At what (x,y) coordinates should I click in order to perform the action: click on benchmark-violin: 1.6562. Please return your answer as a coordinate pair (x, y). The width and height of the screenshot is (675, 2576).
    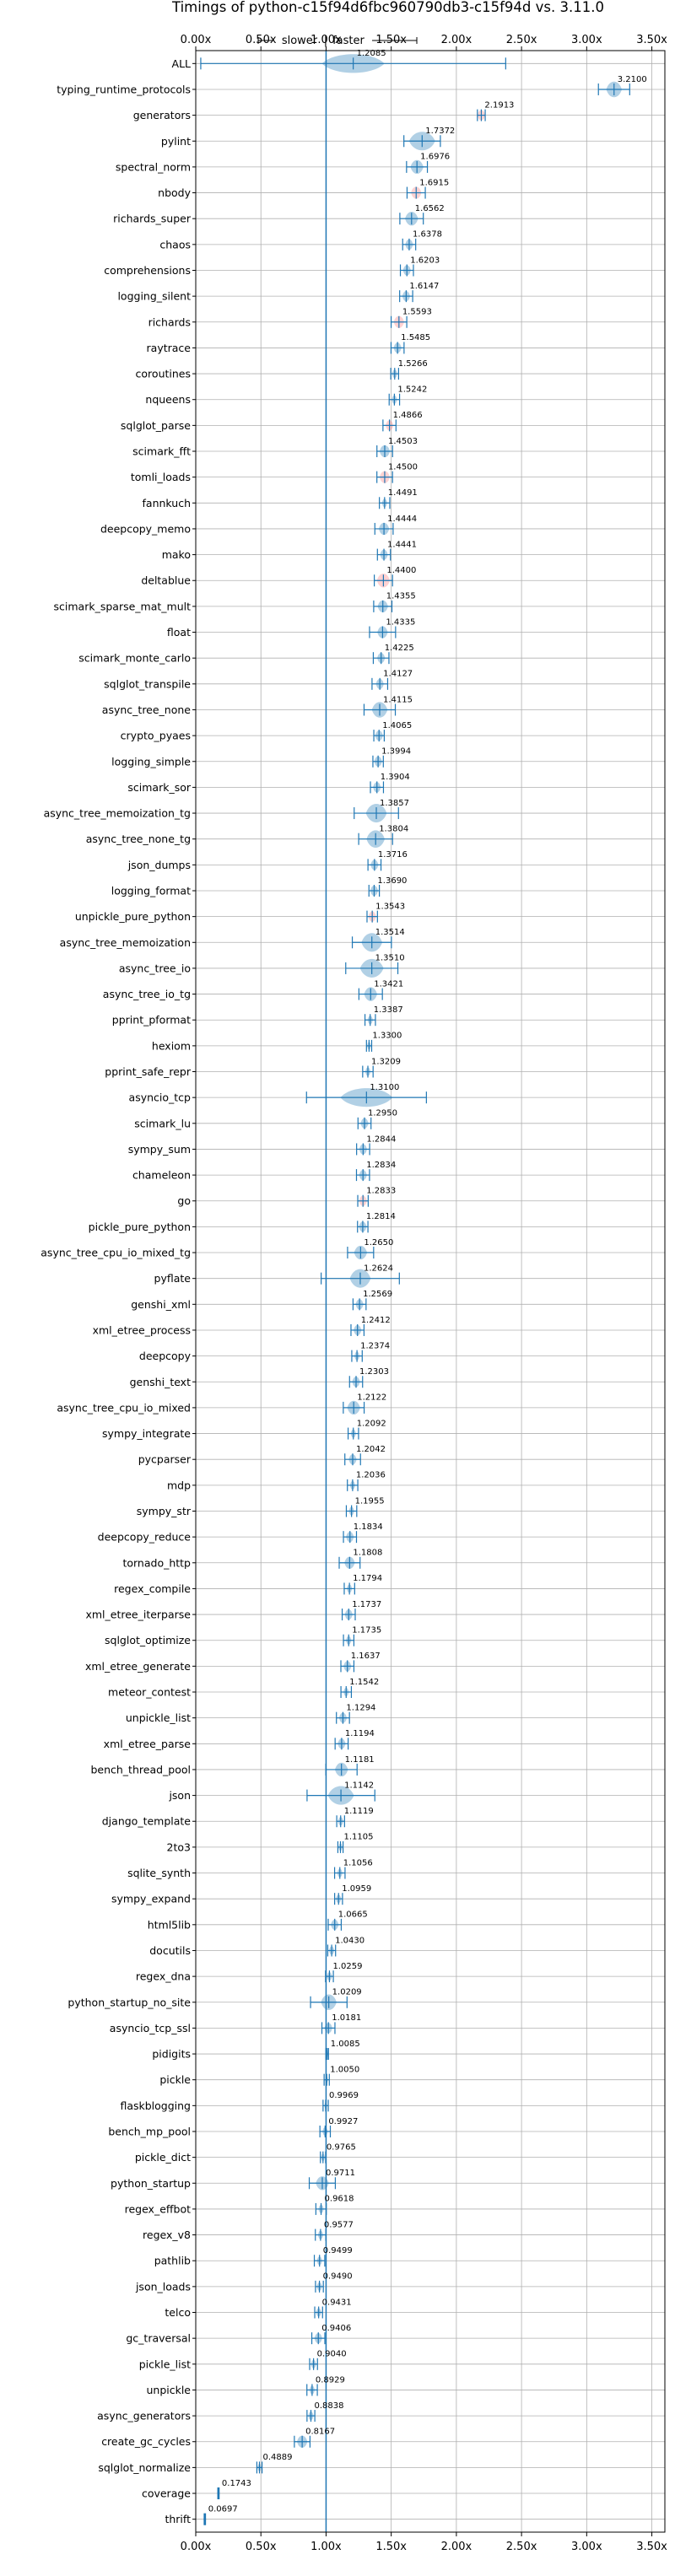
    Looking at the image, I should click on (422, 215).